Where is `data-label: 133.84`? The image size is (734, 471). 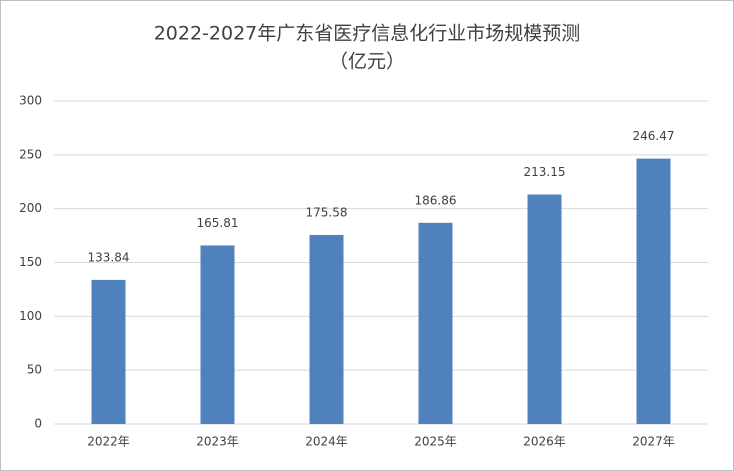 data-label: 133.84 is located at coordinates (109, 257).